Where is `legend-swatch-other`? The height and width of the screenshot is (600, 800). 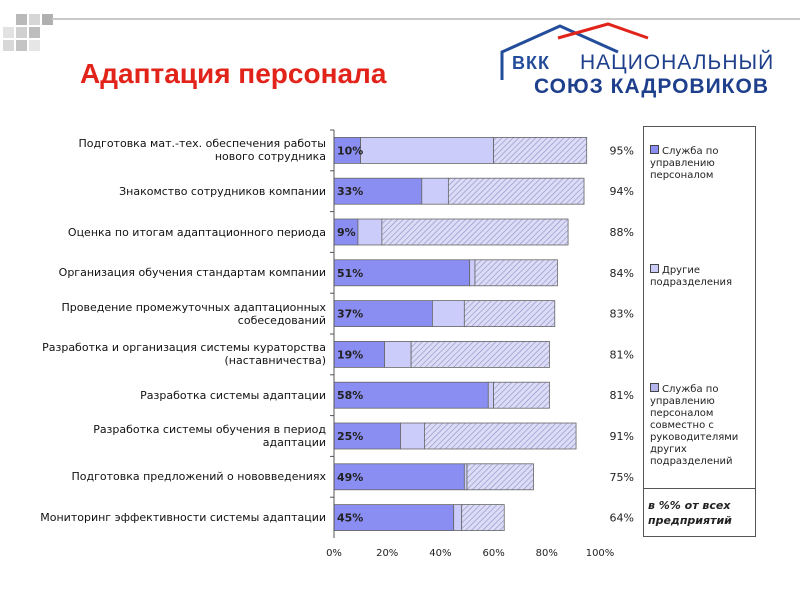 legend-swatch-other is located at coordinates (654, 268).